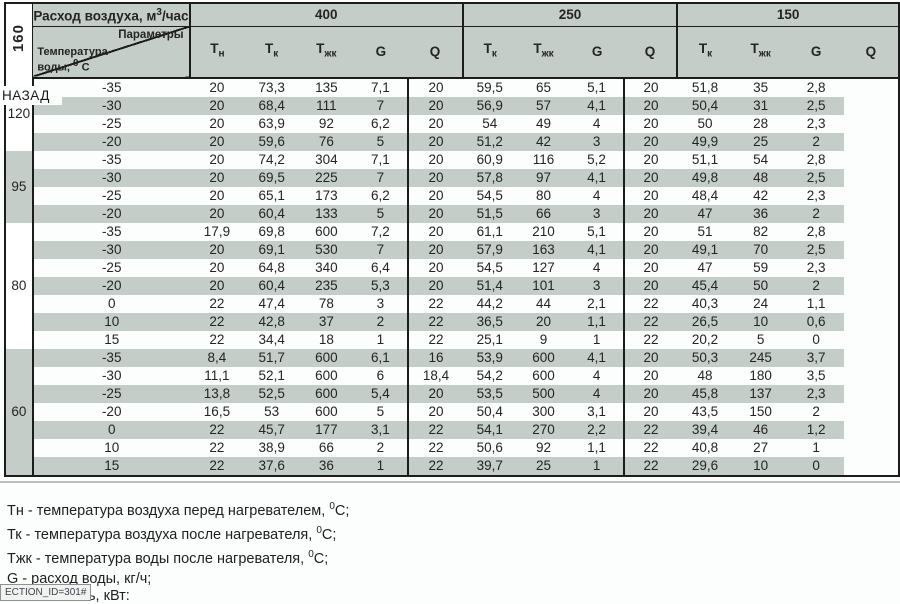  I want to click on table-row: -20 20 59,6 76 5 20 51,2 42 3 20 49,9 25 2, so click(452, 141).